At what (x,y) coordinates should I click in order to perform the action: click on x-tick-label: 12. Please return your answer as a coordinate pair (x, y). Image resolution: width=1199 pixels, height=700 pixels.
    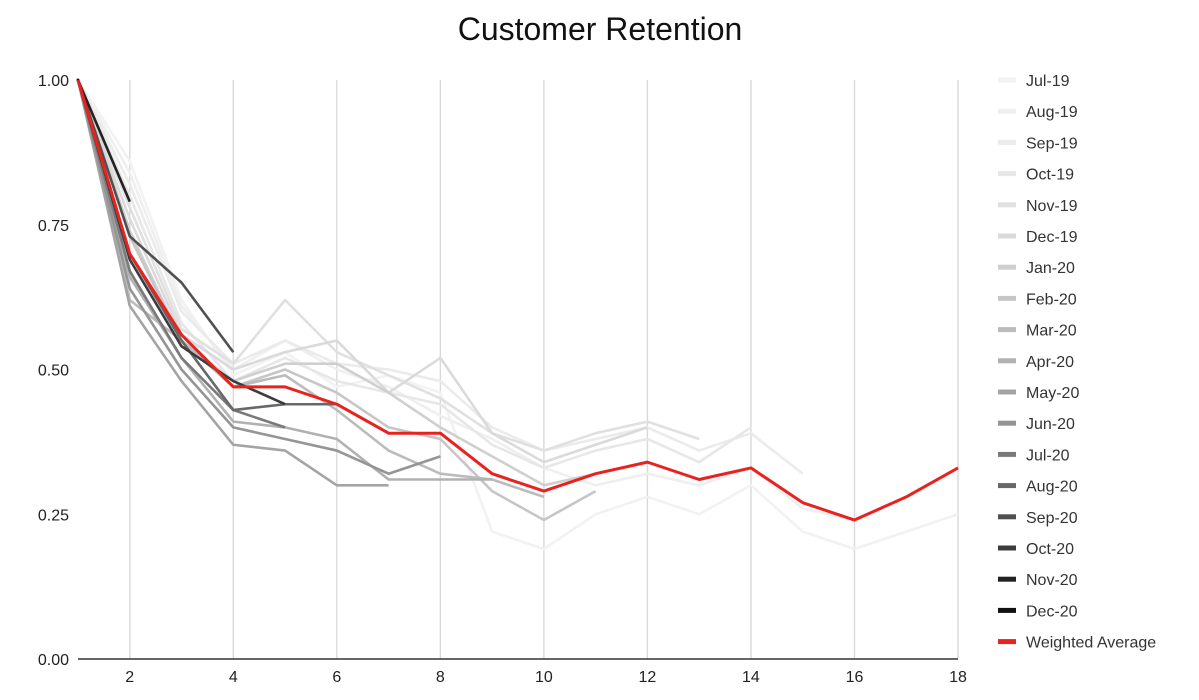
    Looking at the image, I should click on (648, 677).